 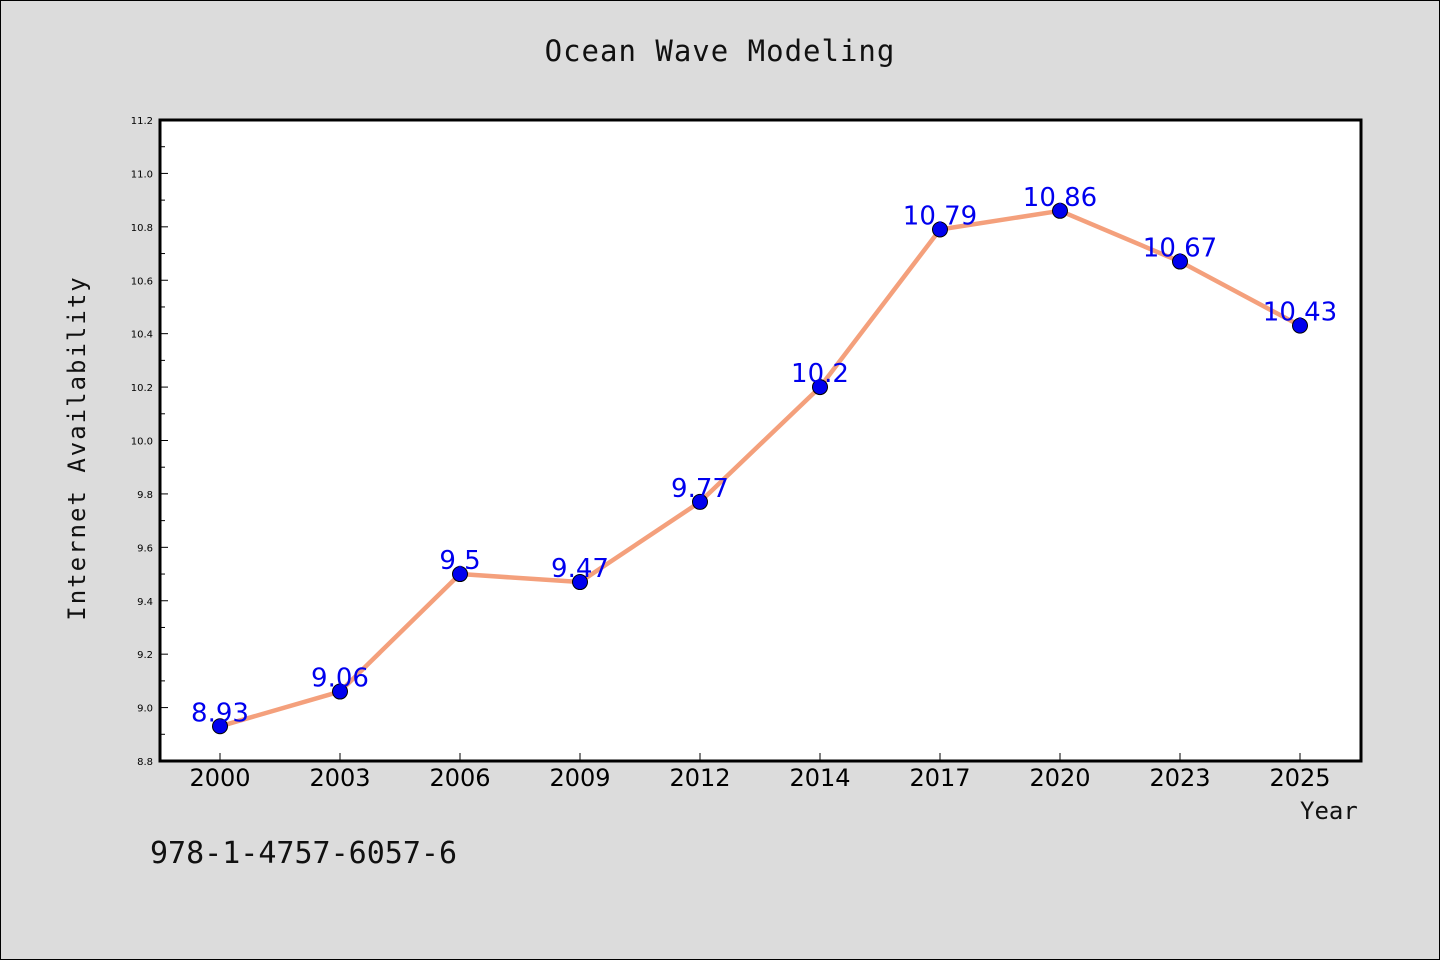 What do you see at coordinates (339, 778) in the screenshot?
I see `x-tick-label: 2003` at bounding box center [339, 778].